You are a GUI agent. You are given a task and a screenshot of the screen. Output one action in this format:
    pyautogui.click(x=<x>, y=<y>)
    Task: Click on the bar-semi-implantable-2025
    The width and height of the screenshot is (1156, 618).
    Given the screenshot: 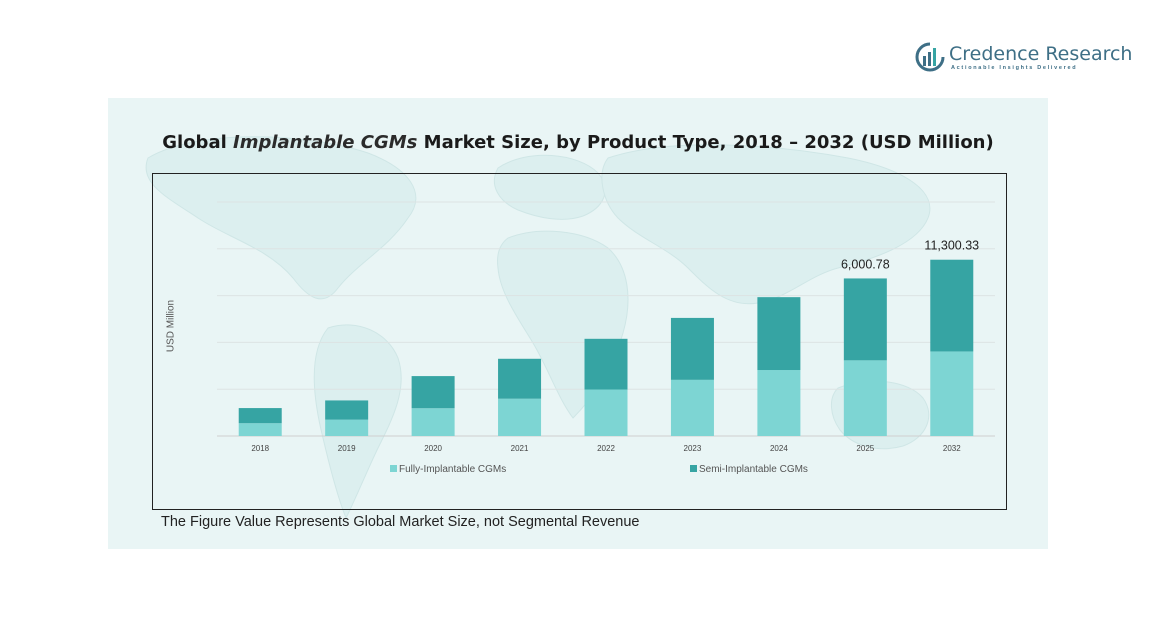 What is the action you would take?
    pyautogui.click(x=865, y=319)
    